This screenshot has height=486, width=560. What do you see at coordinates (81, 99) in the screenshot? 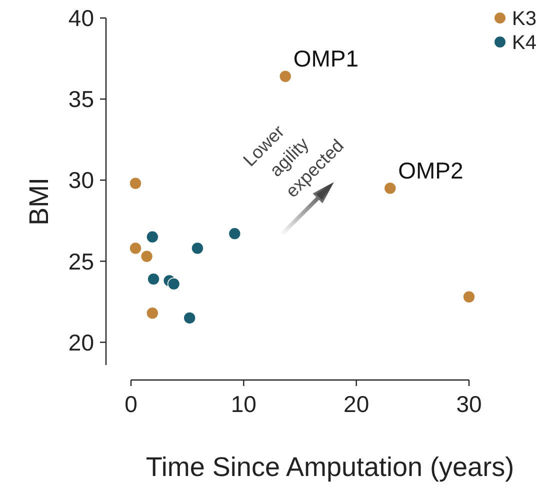
I see `y-tick-label: 35` at bounding box center [81, 99].